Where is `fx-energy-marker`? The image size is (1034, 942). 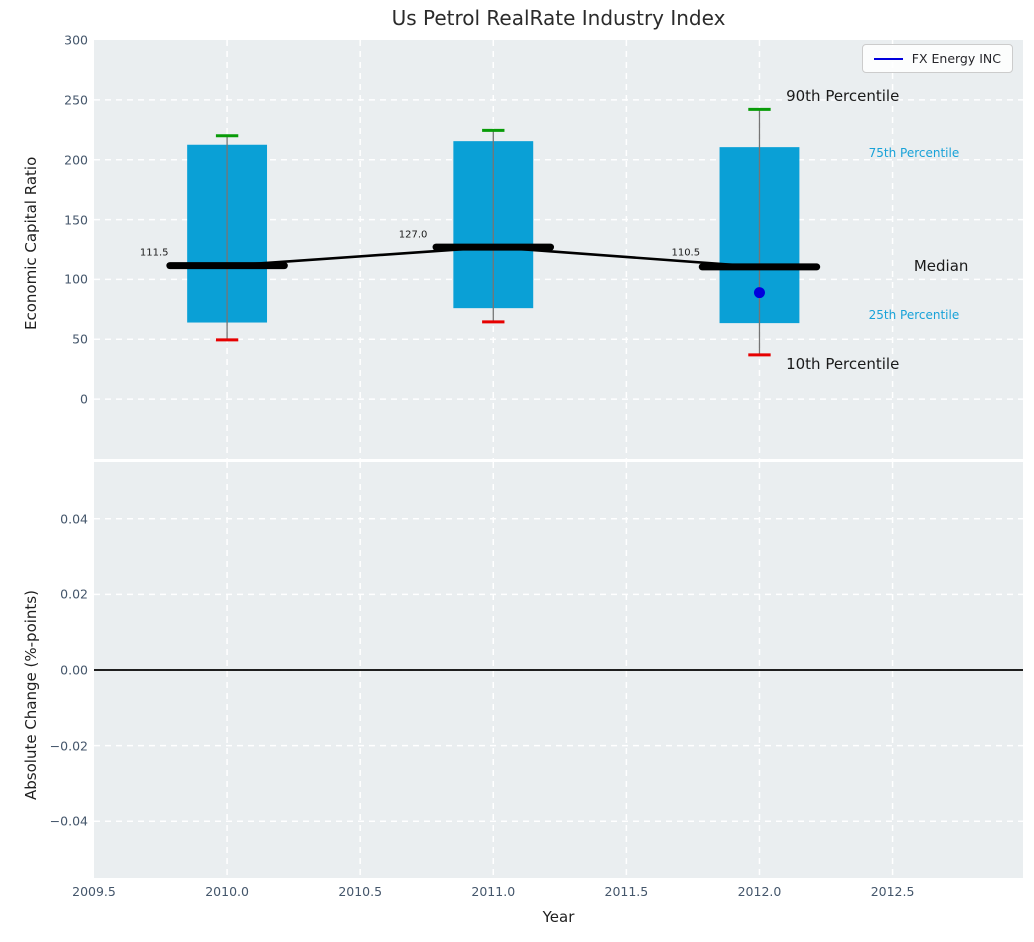 fx-energy-marker is located at coordinates (759, 293).